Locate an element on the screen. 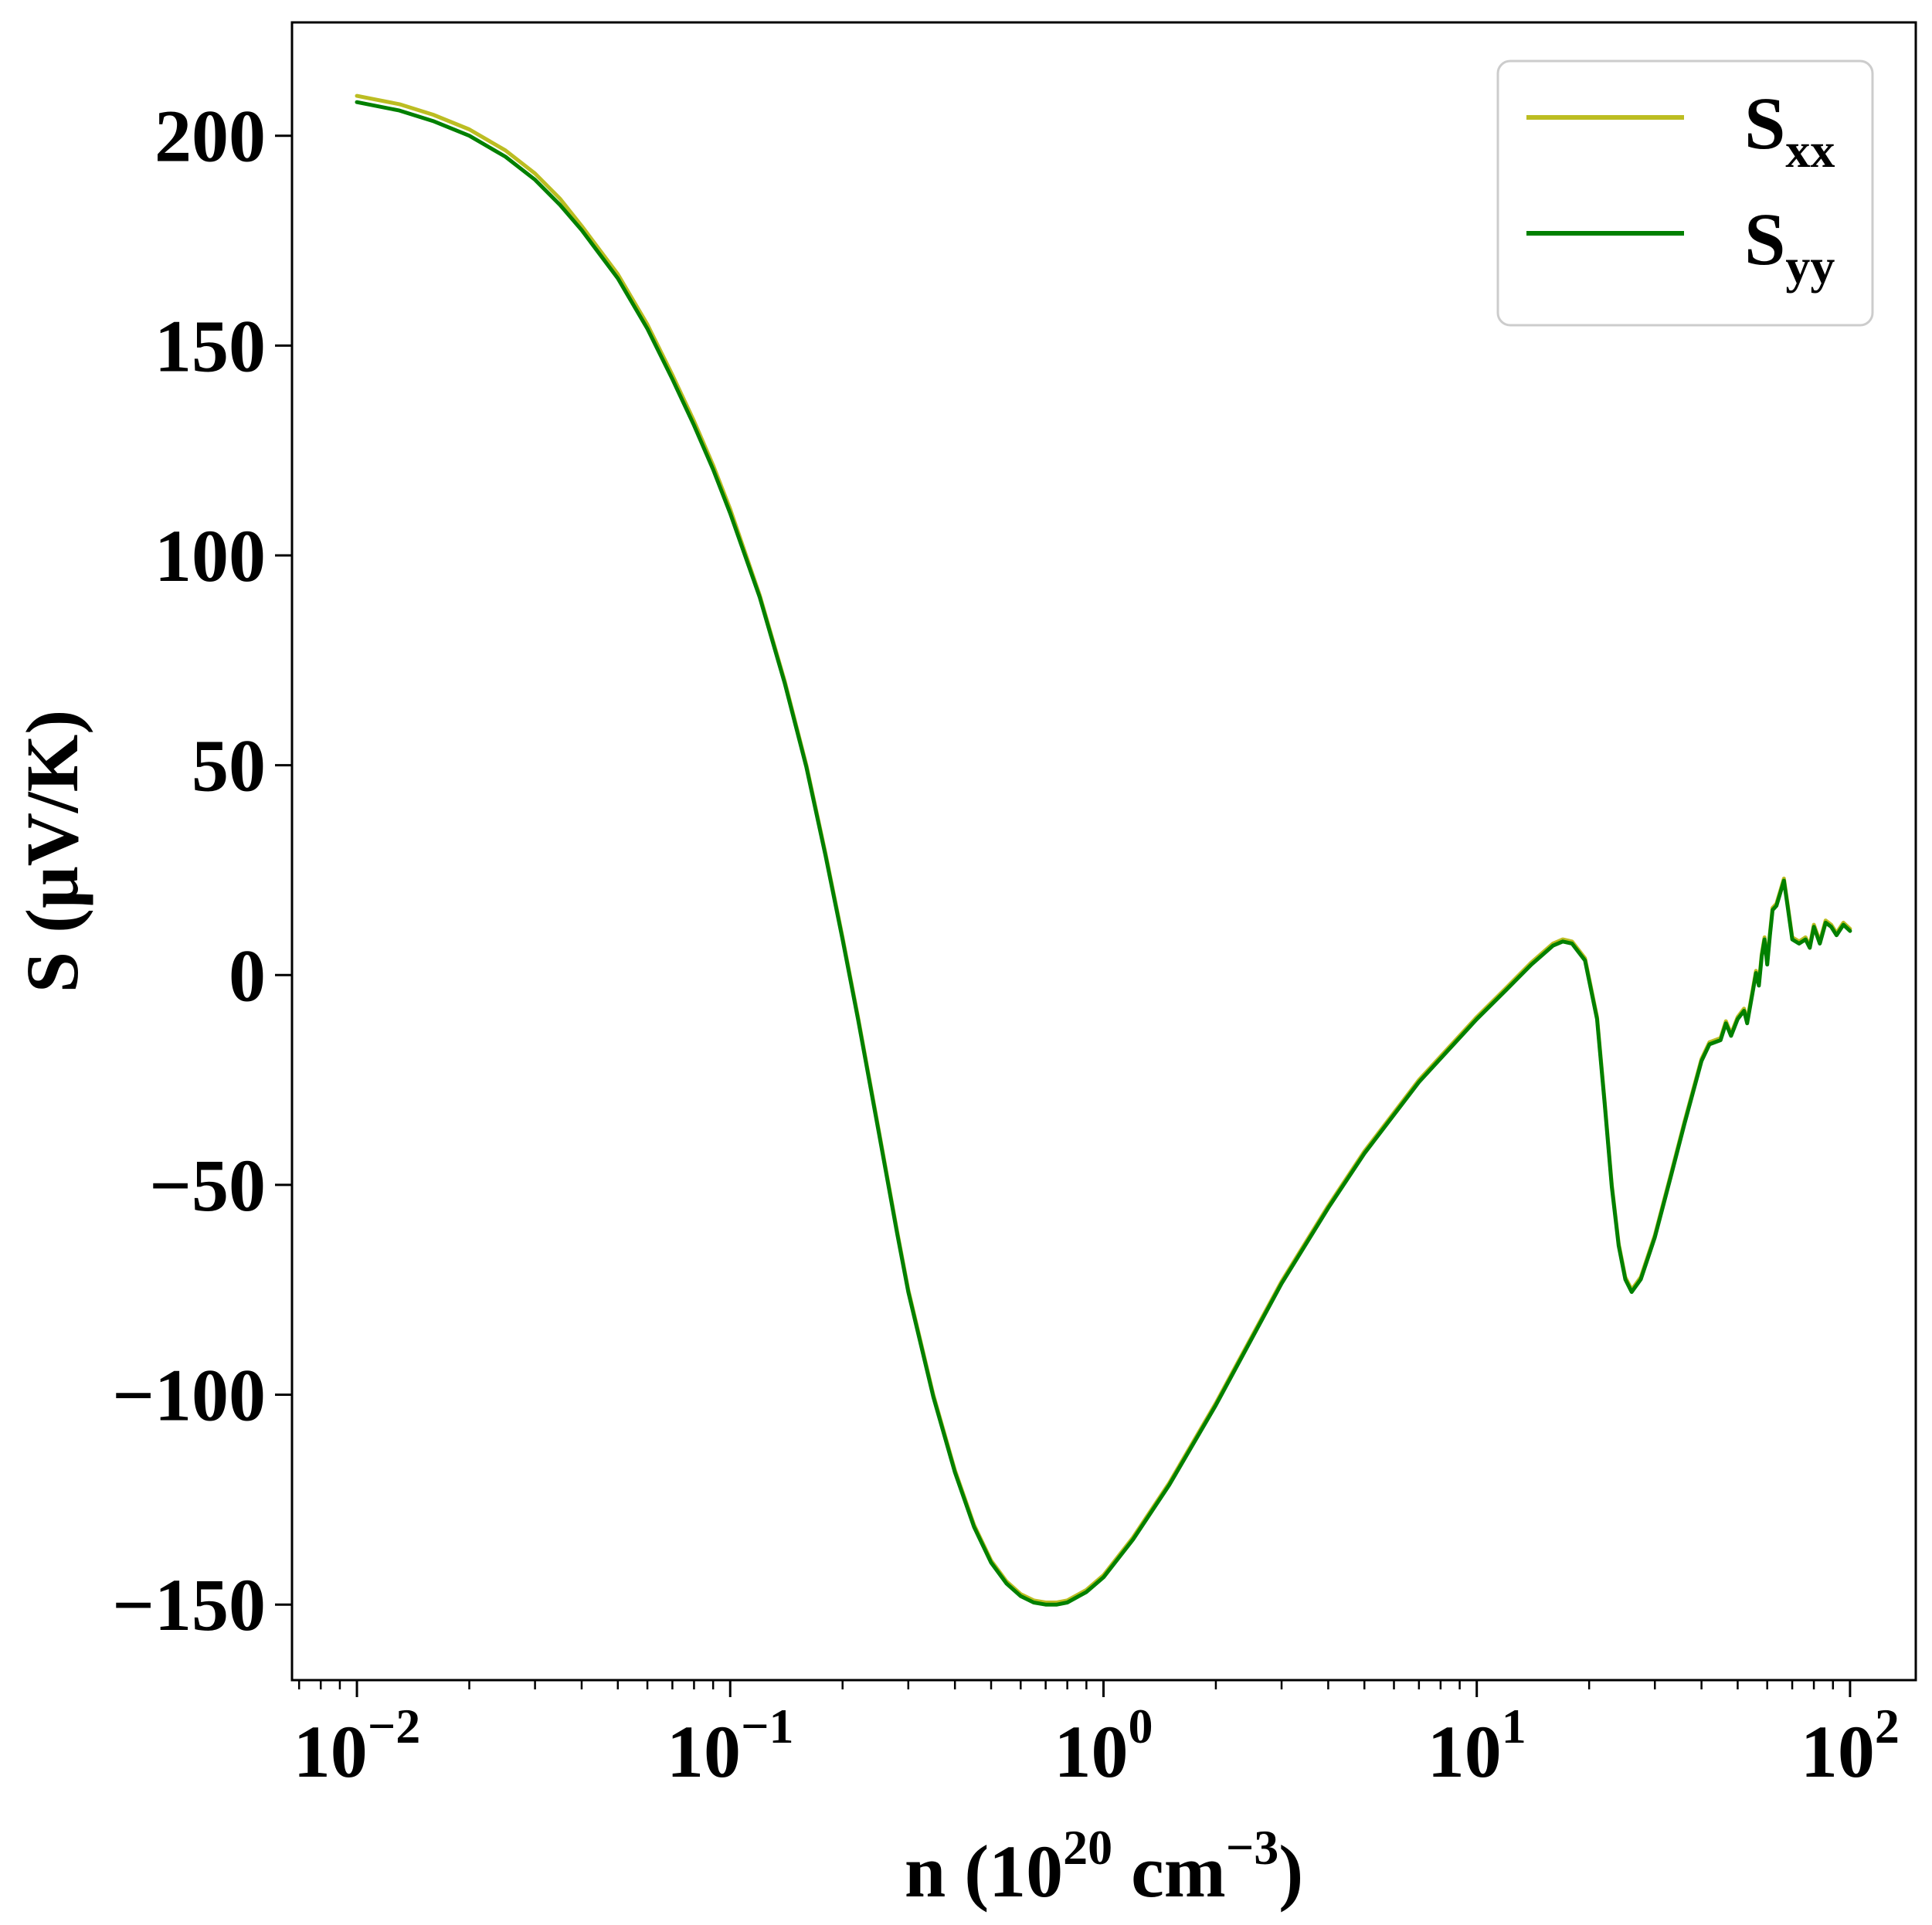  y-tick-label: −50 is located at coordinates (208, 1185).